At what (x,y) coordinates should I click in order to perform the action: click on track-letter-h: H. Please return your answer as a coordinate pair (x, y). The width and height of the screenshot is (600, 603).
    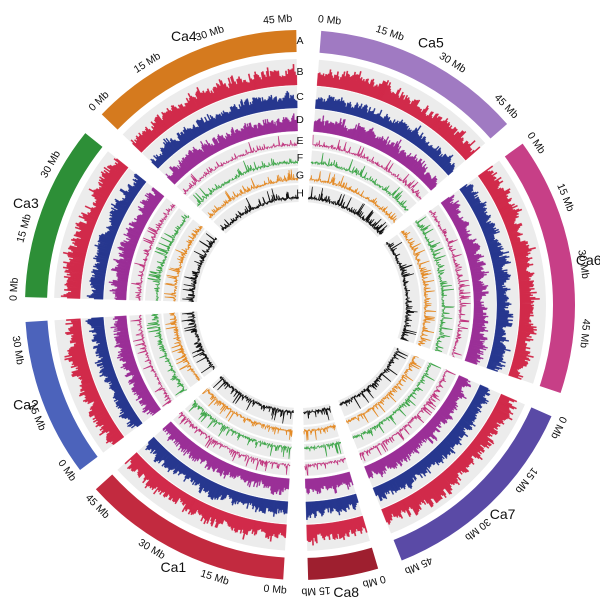
    Looking at the image, I should click on (300, 193).